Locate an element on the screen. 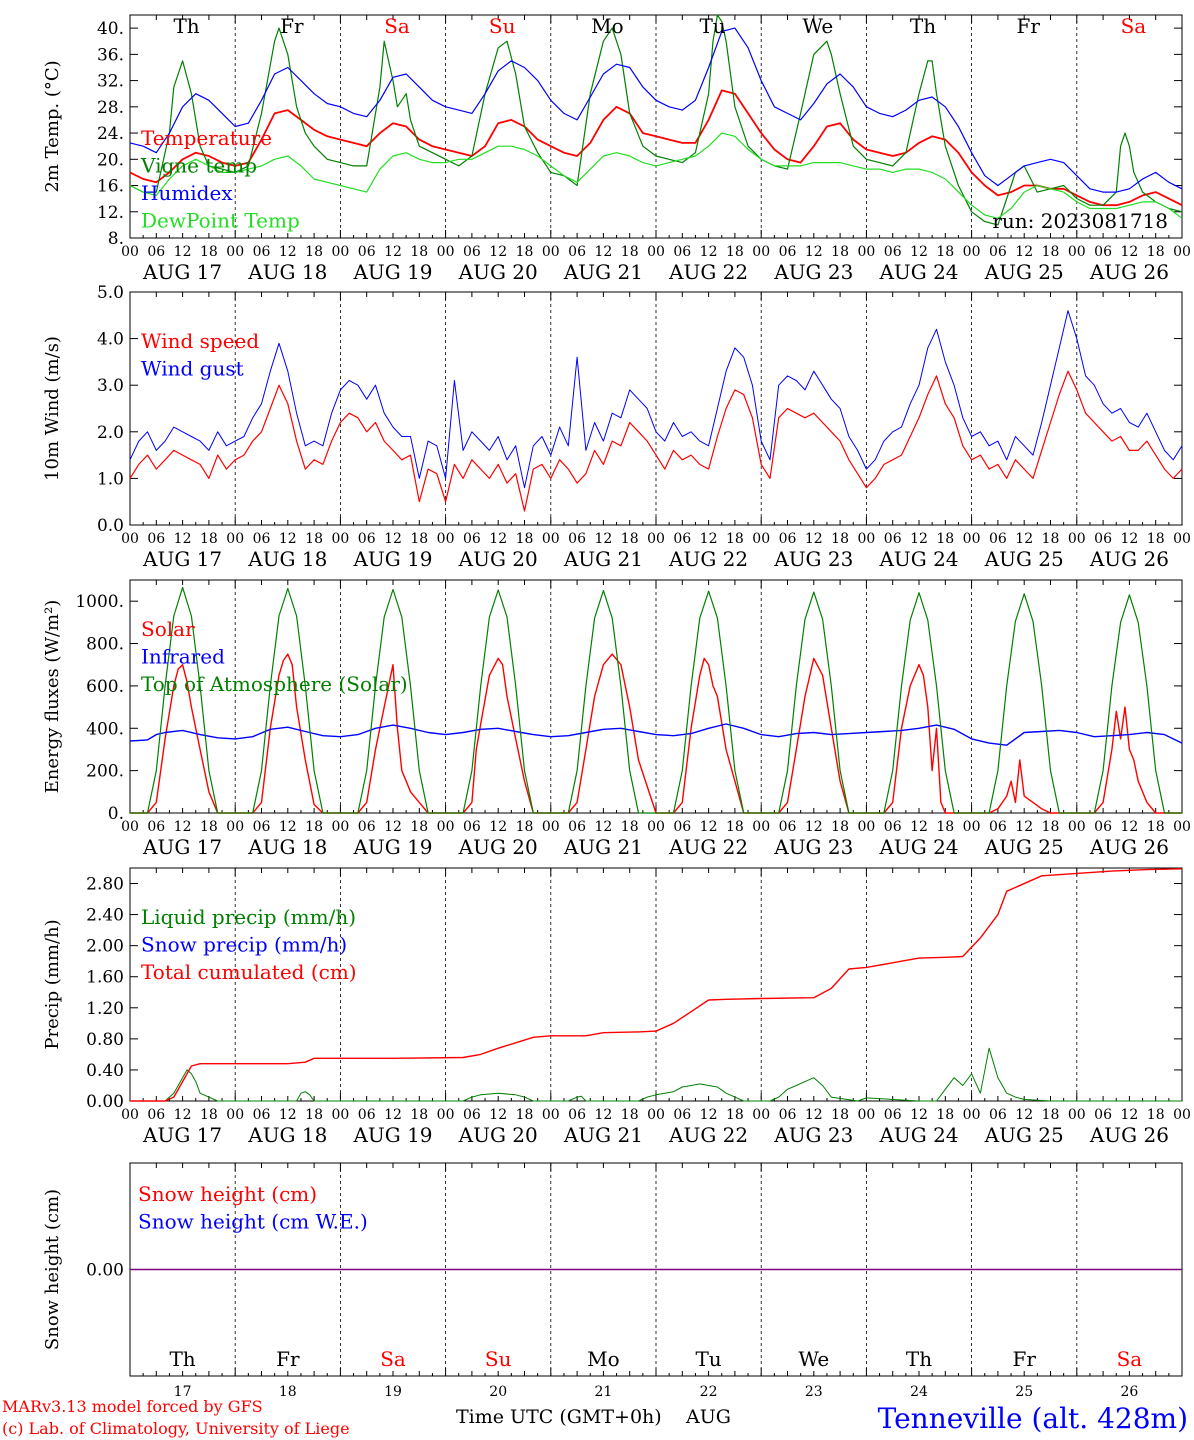 This screenshot has height=1440, width=1194. y-tick-label: 12. is located at coordinates (110, 213).